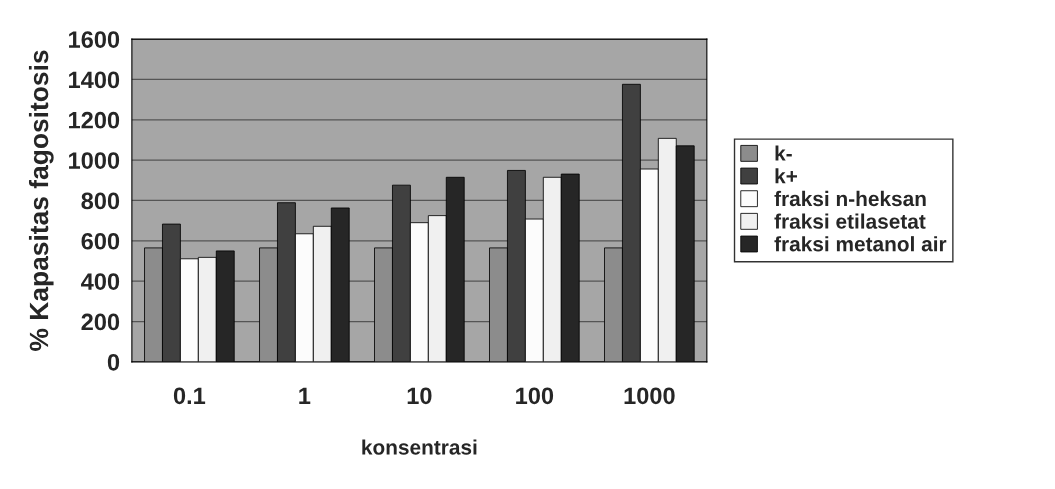  Describe the element at coordinates (850, 198) in the screenshot. I see `legend-label: fraksi n-heksan` at that location.